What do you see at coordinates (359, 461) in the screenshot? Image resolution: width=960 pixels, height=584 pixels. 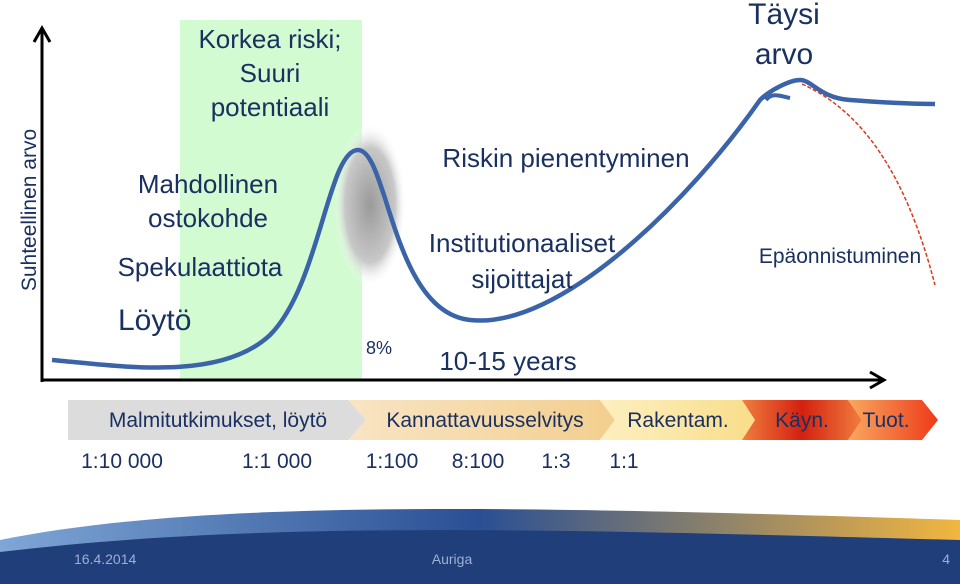 I see `ratios: 1:10 000 1:1 000 1:100 8:100 1:3 1:1` at bounding box center [359, 461].